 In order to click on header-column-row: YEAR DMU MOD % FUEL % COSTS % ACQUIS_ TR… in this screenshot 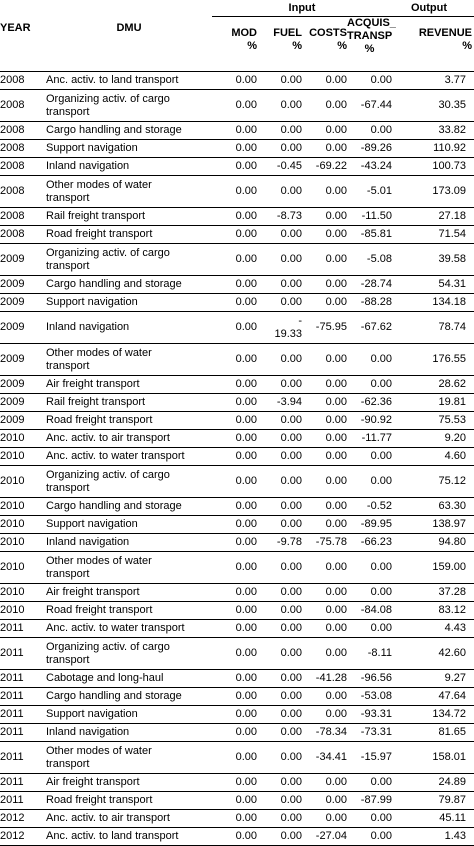, I will do `click(237, 44)`.